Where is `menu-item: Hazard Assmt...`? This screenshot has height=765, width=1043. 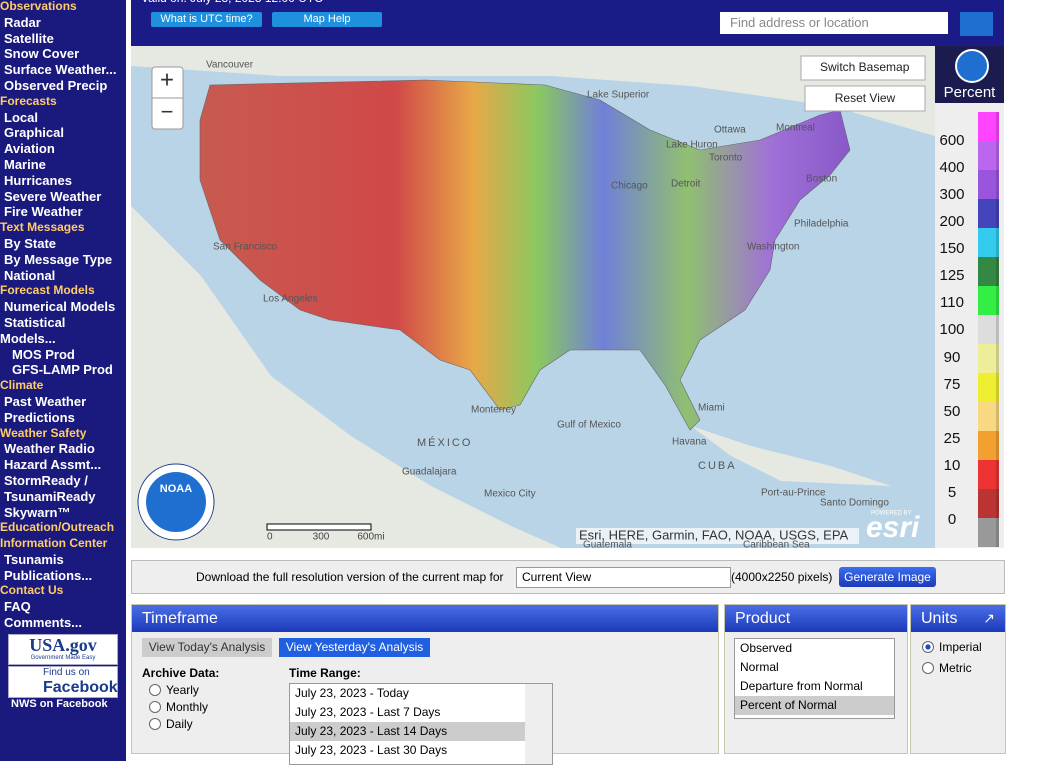
menu-item: Hazard Assmt... is located at coordinates (53, 465).